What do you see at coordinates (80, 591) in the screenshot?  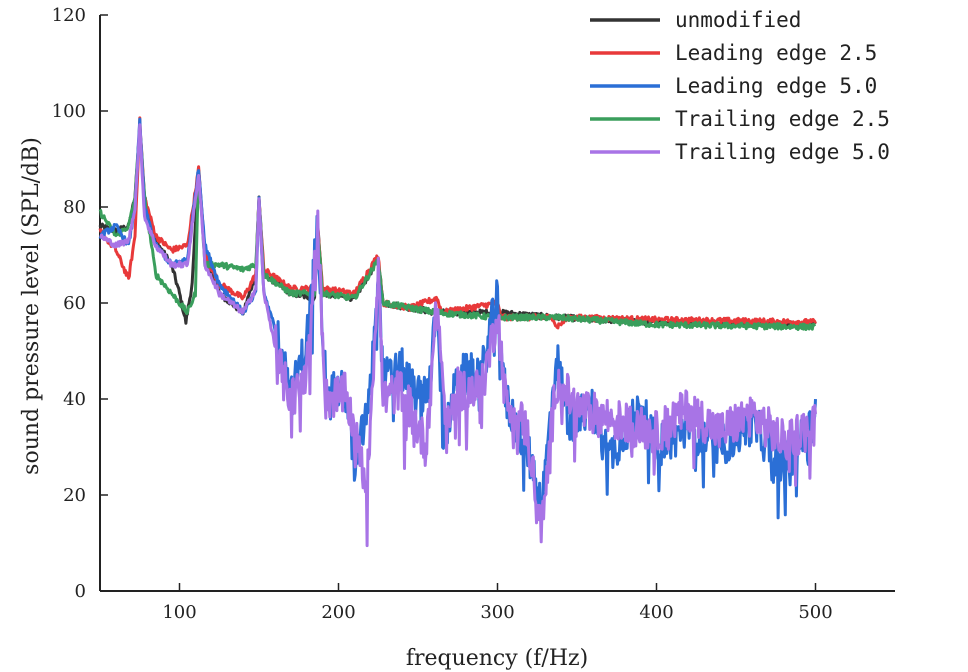 I see `y-tick-label: 0` at bounding box center [80, 591].